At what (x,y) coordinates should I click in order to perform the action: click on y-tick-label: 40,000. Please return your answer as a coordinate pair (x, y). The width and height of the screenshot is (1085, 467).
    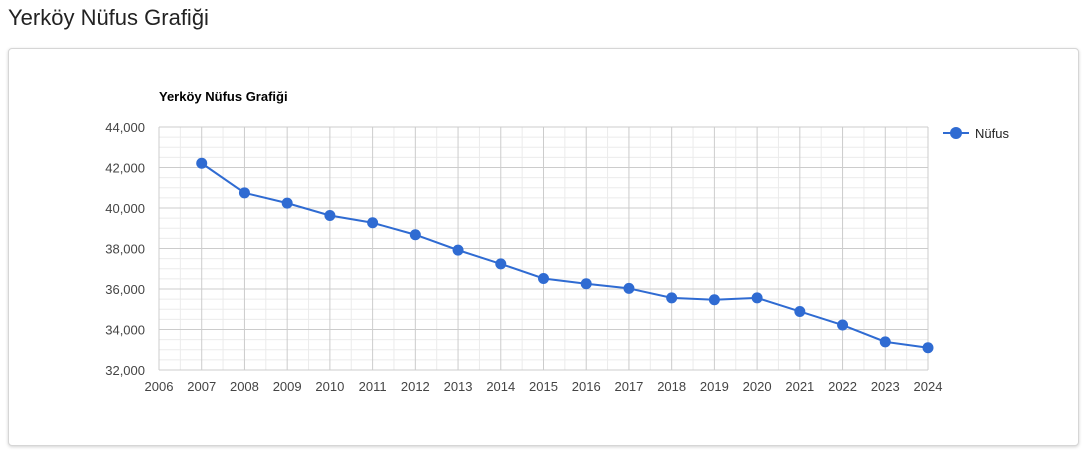
    Looking at the image, I should click on (125, 208).